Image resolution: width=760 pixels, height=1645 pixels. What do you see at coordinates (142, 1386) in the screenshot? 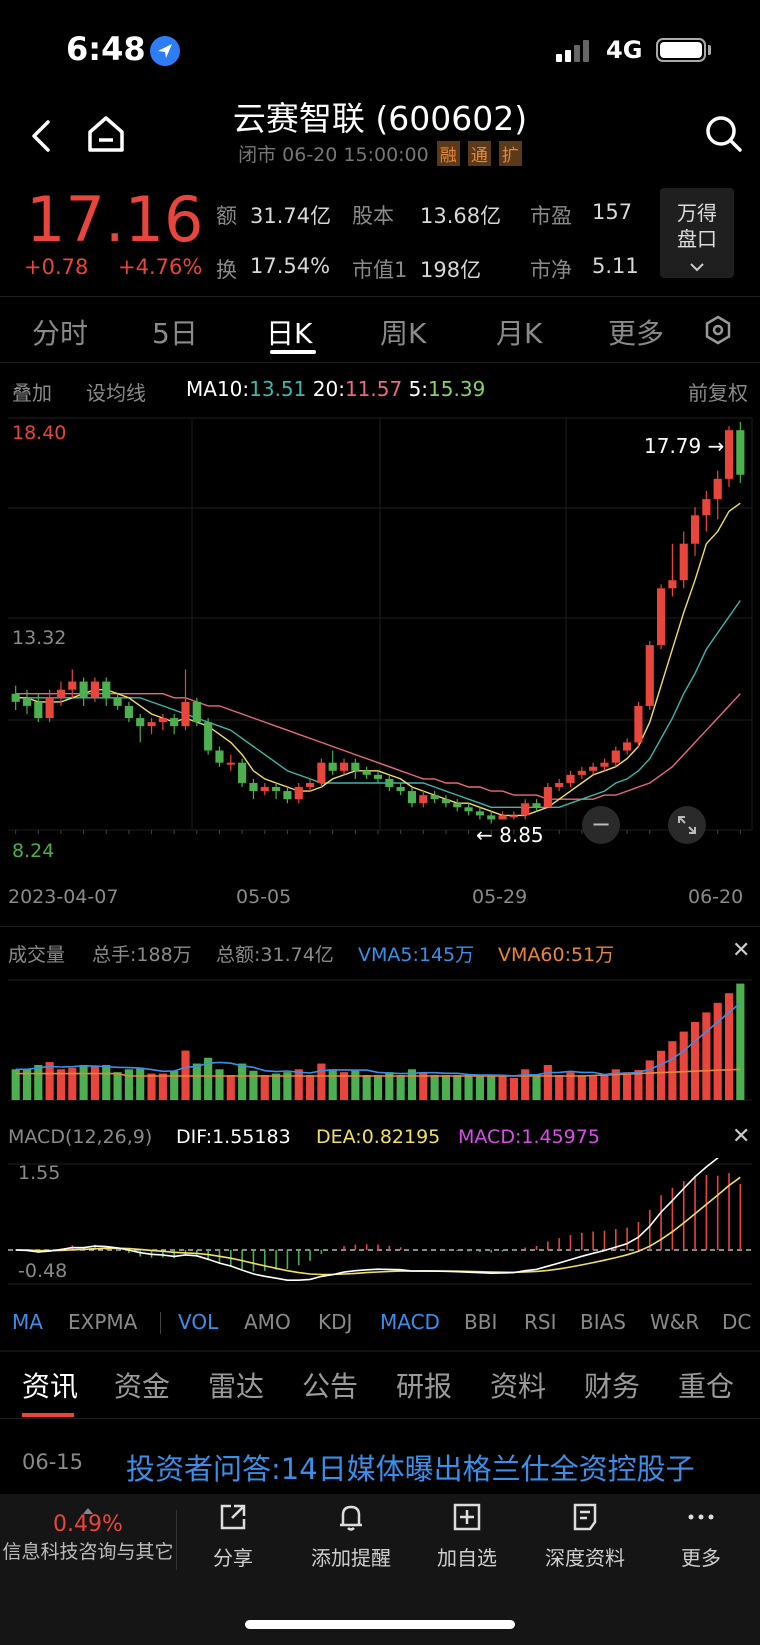
I see `tab-capital: 资金` at bounding box center [142, 1386].